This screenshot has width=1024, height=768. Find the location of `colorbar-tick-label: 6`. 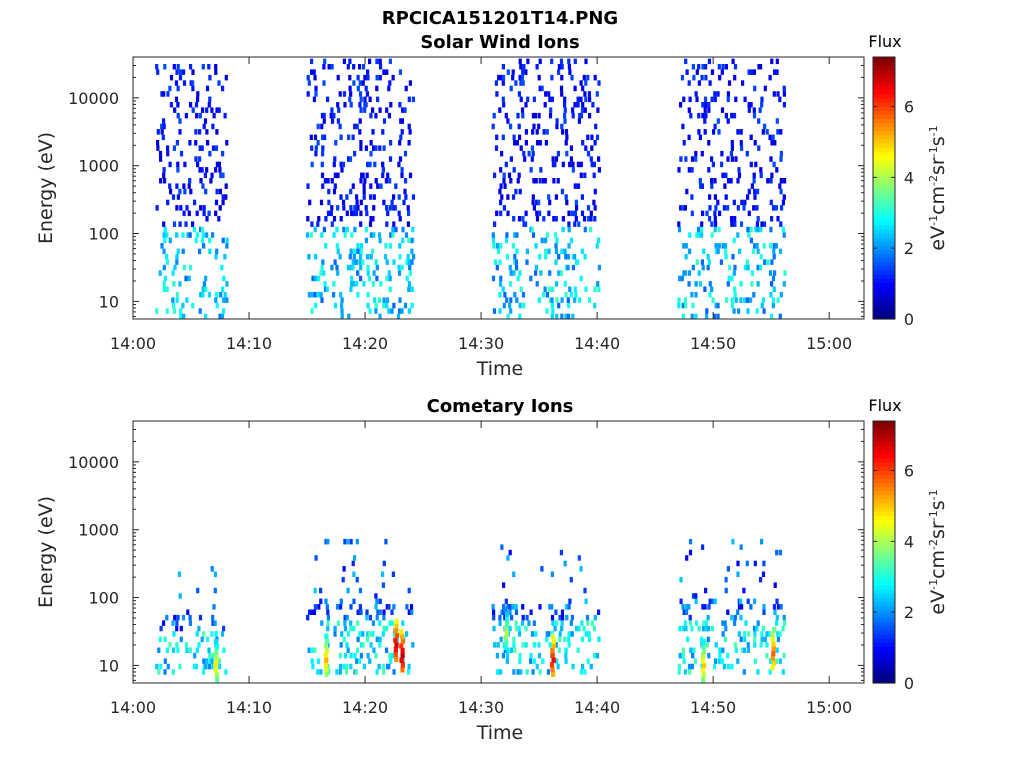

colorbar-tick-label: 6 is located at coordinates (909, 471).